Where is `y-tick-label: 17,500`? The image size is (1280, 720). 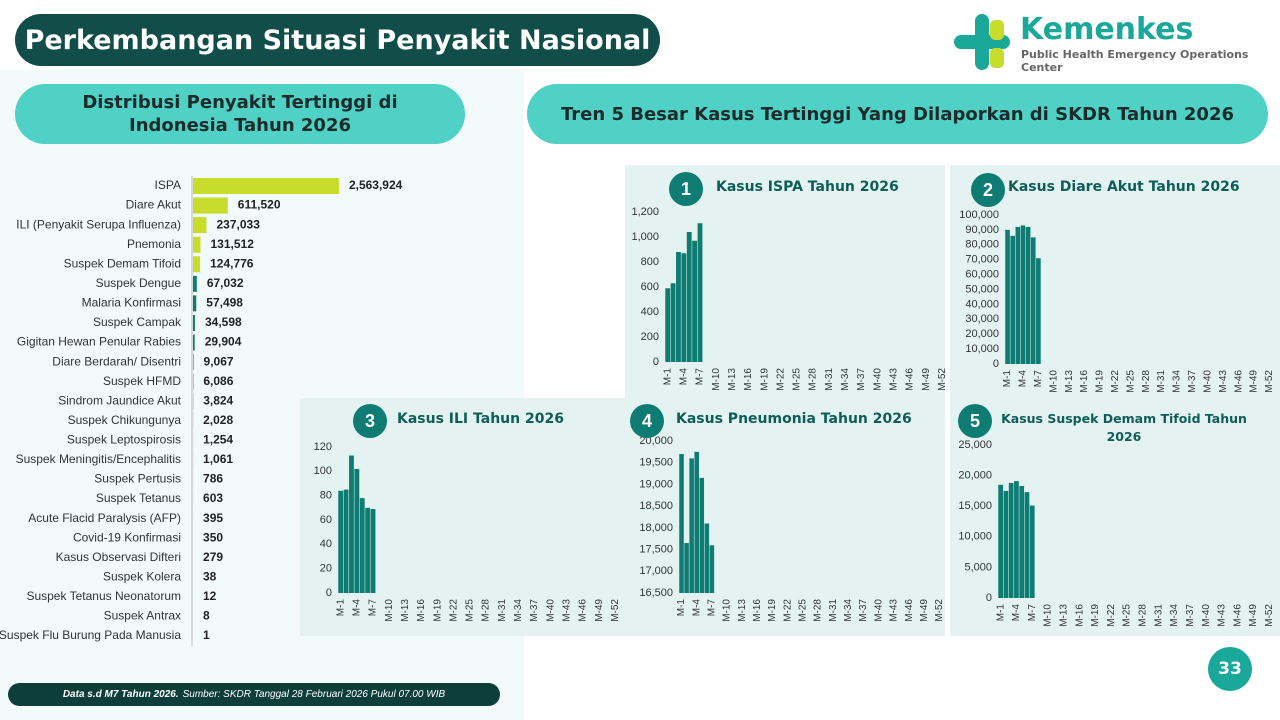 y-tick-label: 17,500 is located at coordinates (656, 549).